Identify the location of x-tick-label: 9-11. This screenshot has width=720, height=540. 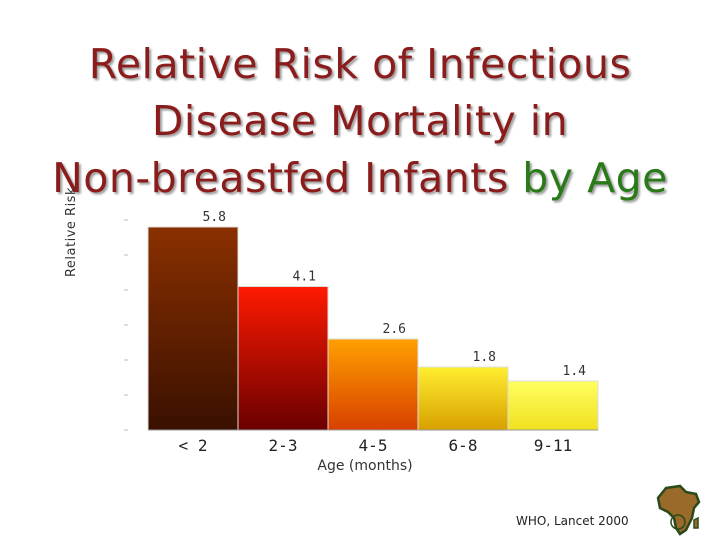
(553, 445).